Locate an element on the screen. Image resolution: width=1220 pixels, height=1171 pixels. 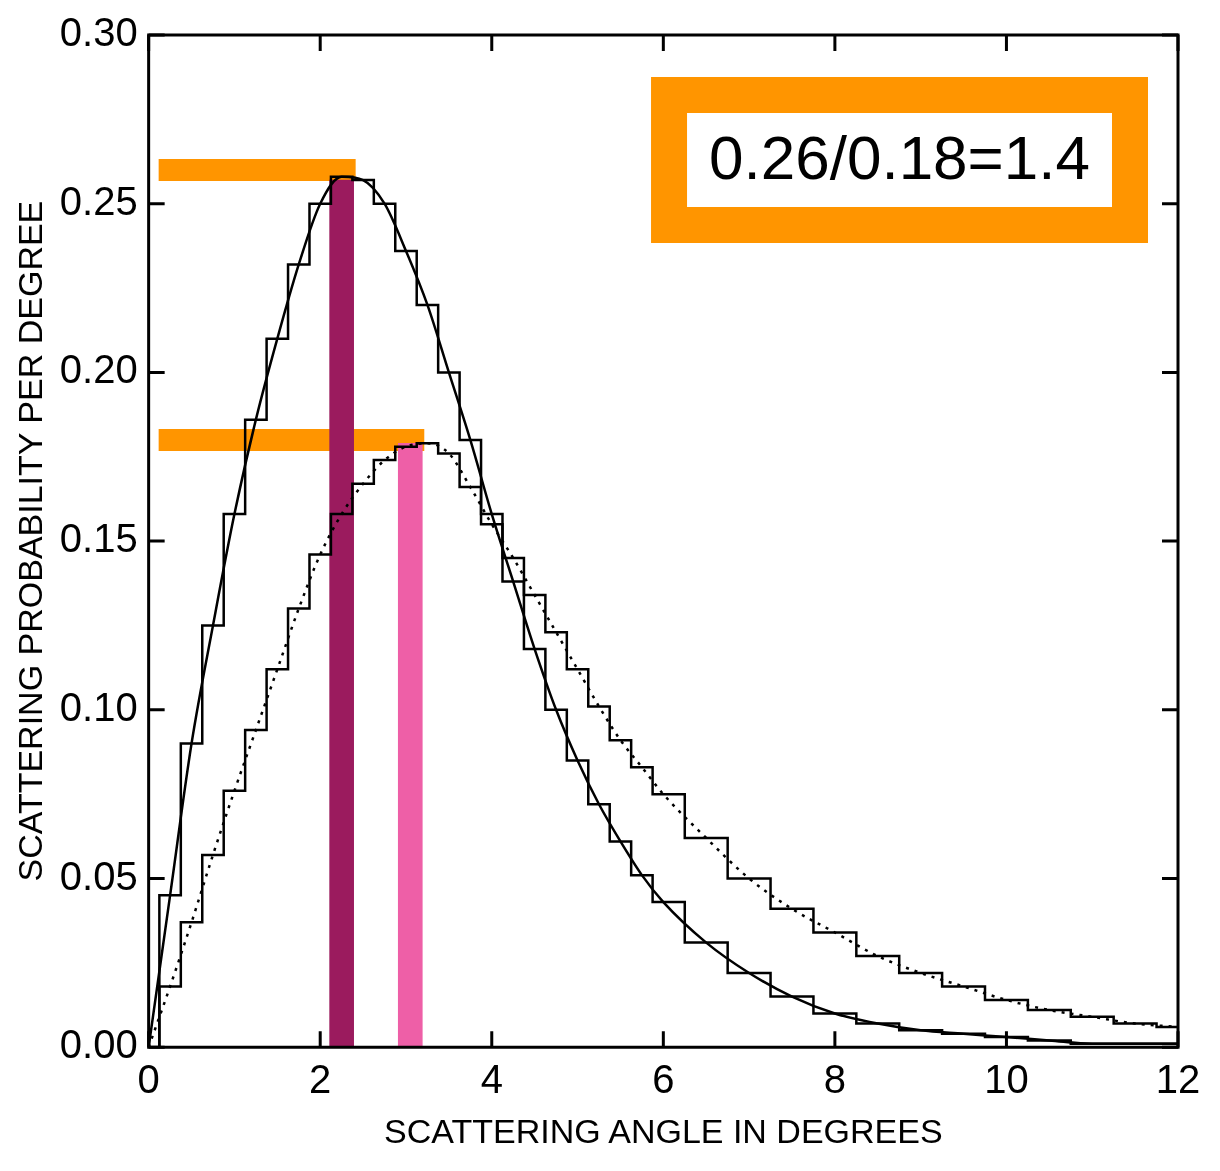
x-tick-label: 12 is located at coordinates (1178, 1079).